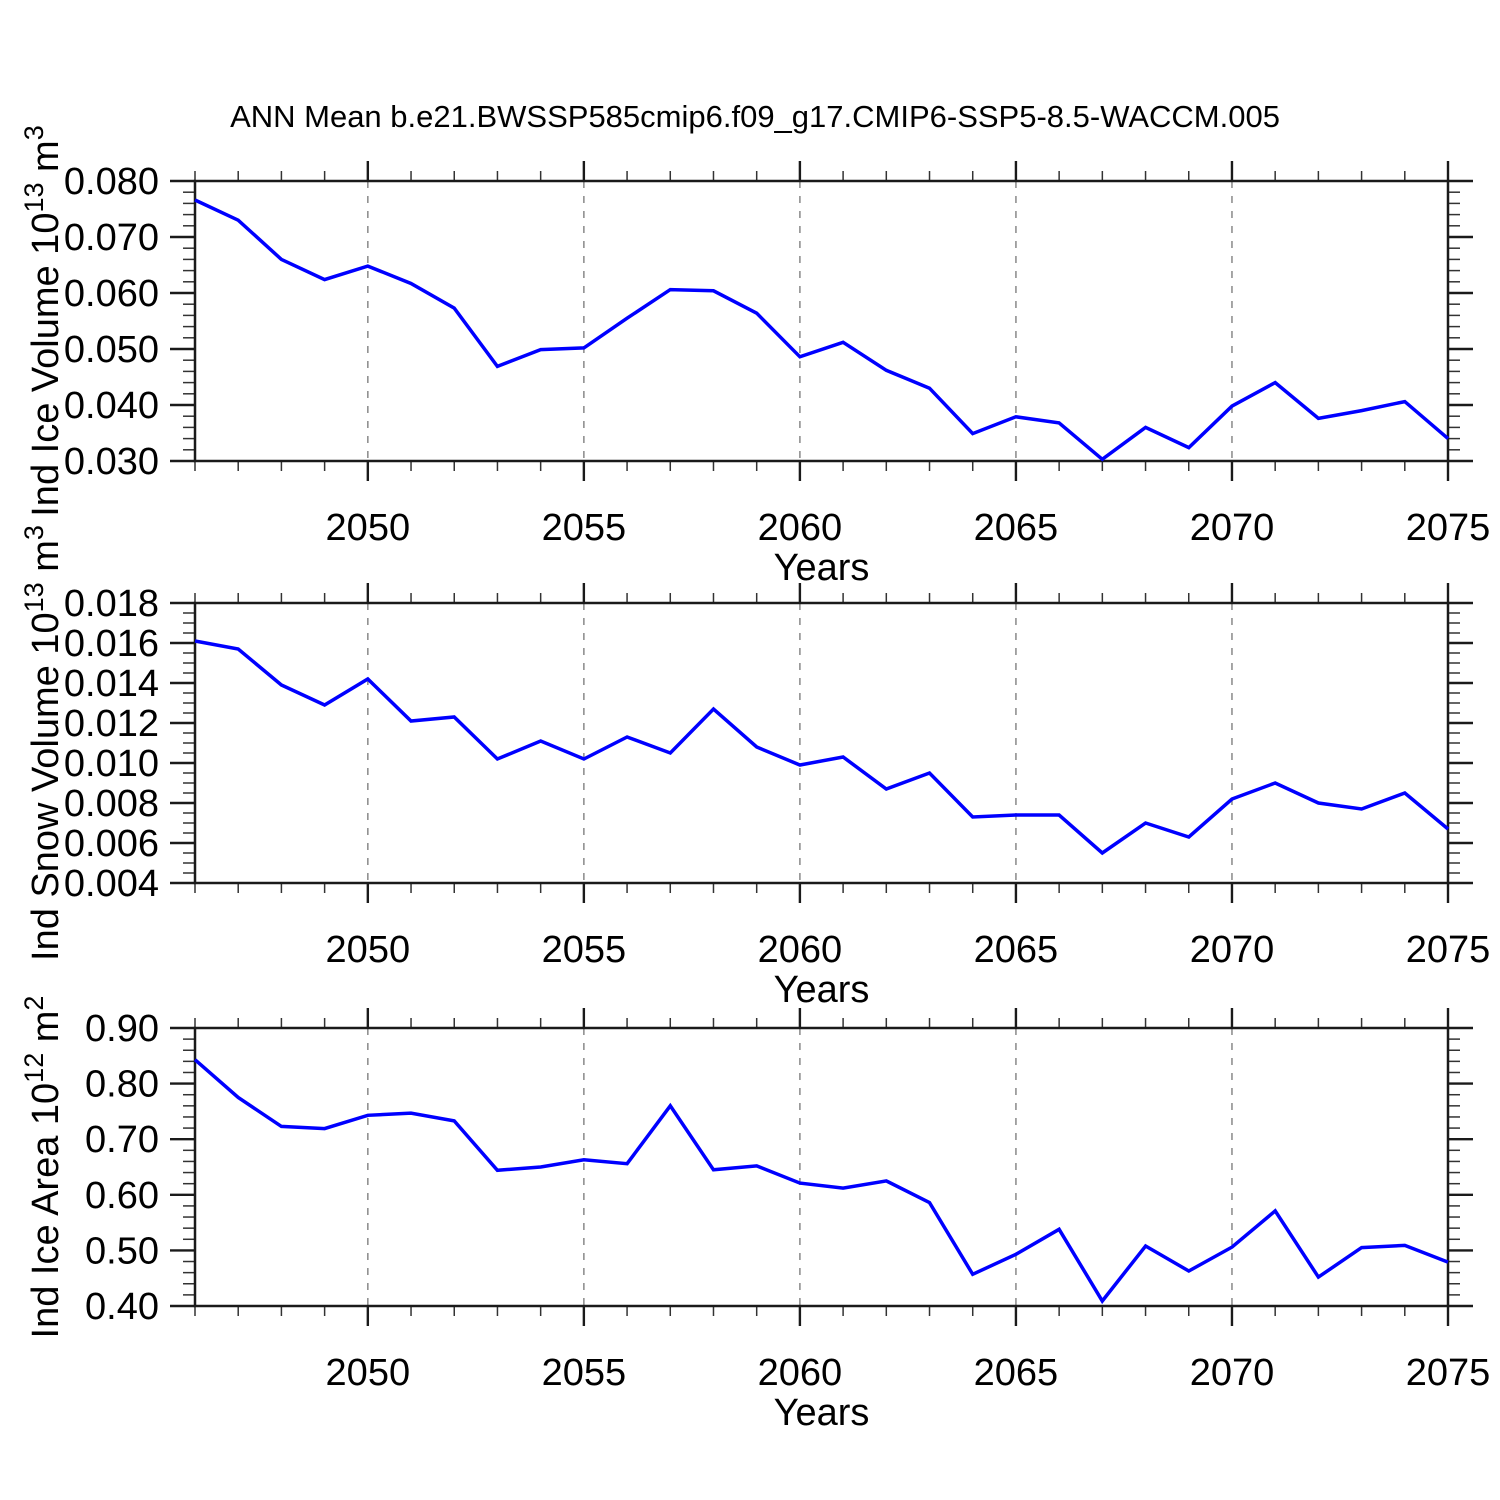  I want to click on y-tick-label: 0.50, so click(122, 1251).